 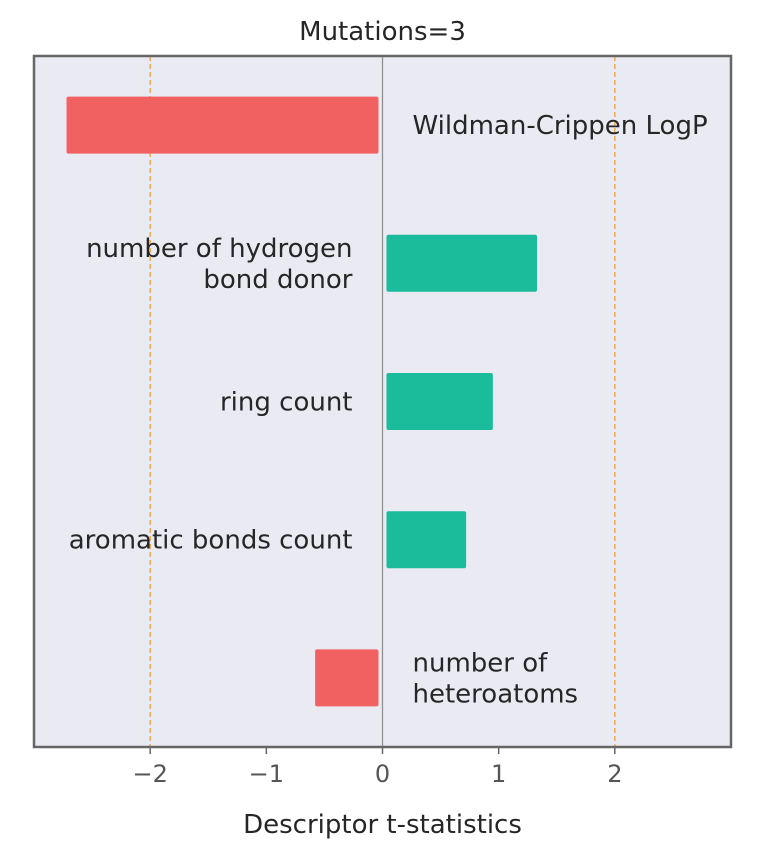 What do you see at coordinates (496, 694) in the screenshot?
I see `bar-label-line: heteroatoms` at bounding box center [496, 694].